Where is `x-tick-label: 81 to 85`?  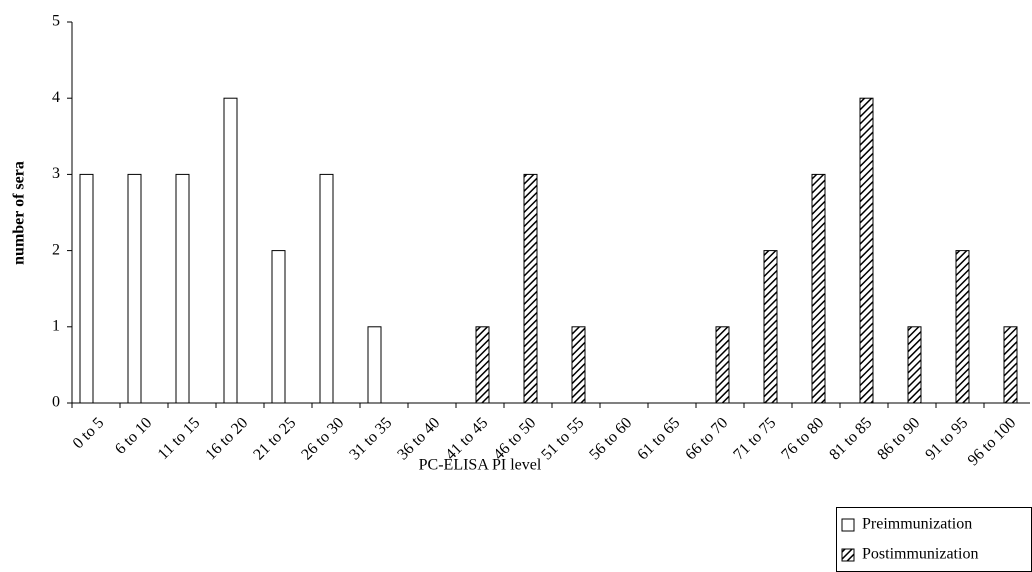 x-tick-label: 81 to 85 is located at coordinates (850, 438).